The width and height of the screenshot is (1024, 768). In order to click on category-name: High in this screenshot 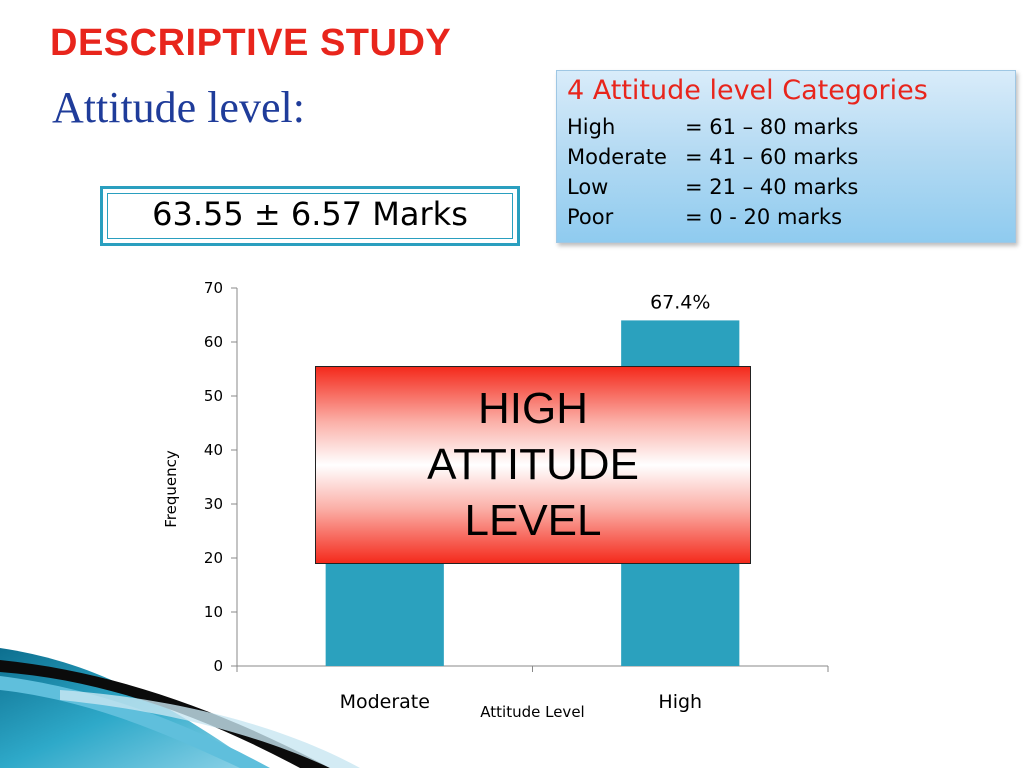, I will do `click(591, 127)`.